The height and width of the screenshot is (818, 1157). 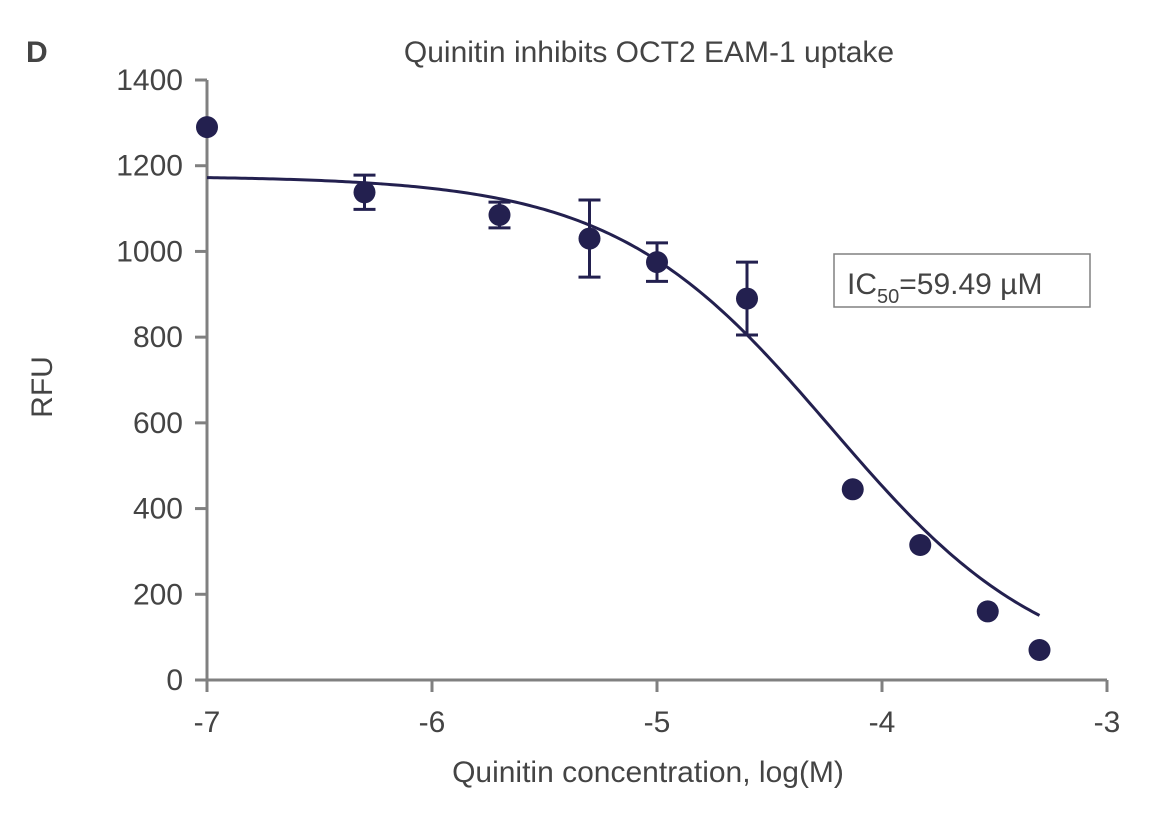 What do you see at coordinates (158, 594) in the screenshot?
I see `y-tick-label: 200` at bounding box center [158, 594].